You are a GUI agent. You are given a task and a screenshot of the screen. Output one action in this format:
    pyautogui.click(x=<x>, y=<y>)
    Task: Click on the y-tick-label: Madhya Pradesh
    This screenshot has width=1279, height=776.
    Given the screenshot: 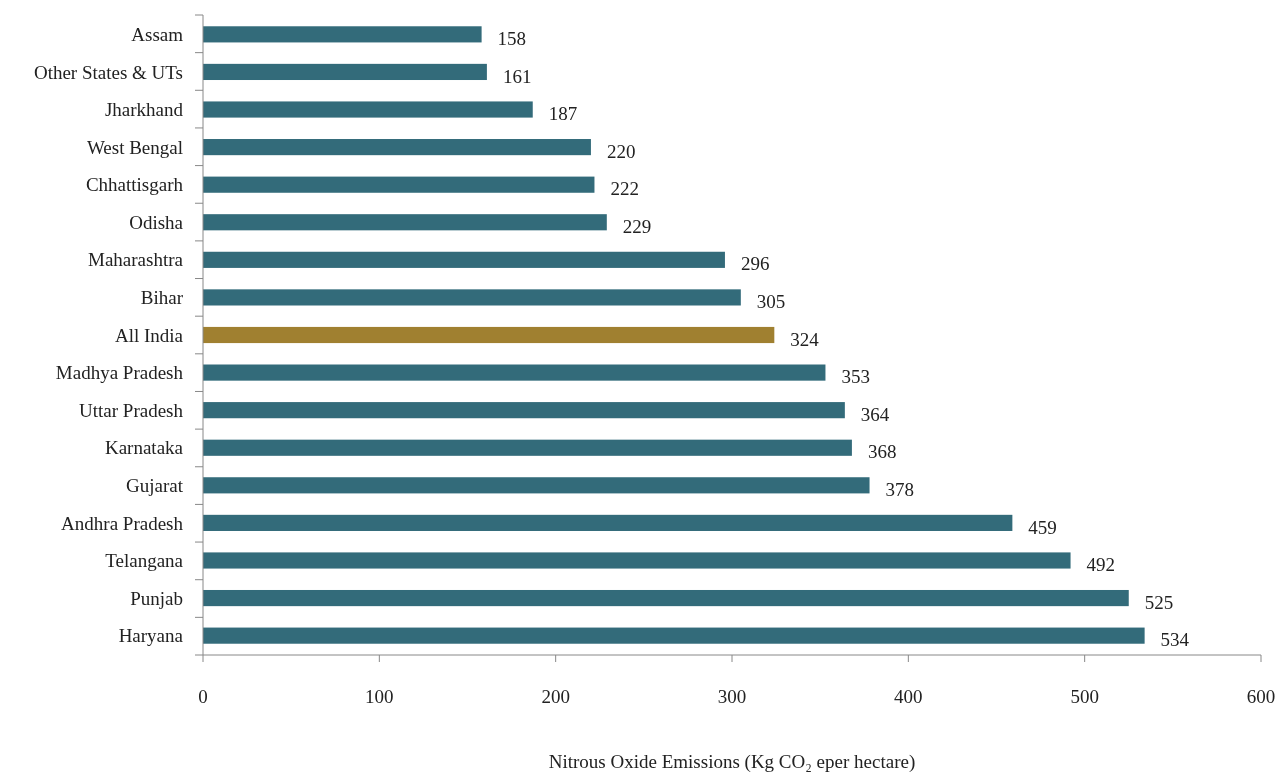 What is the action you would take?
    pyautogui.click(x=119, y=373)
    